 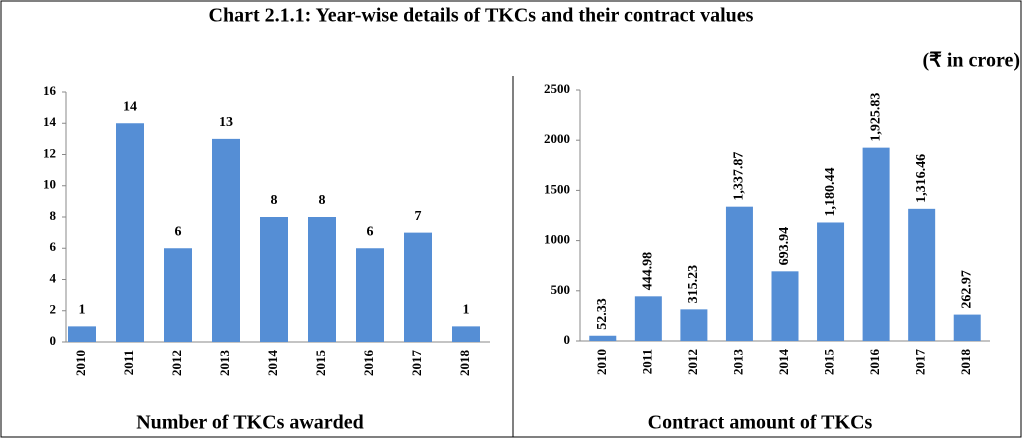 What do you see at coordinates (50, 121) in the screenshot?
I see `y-tick-label: 14` at bounding box center [50, 121].